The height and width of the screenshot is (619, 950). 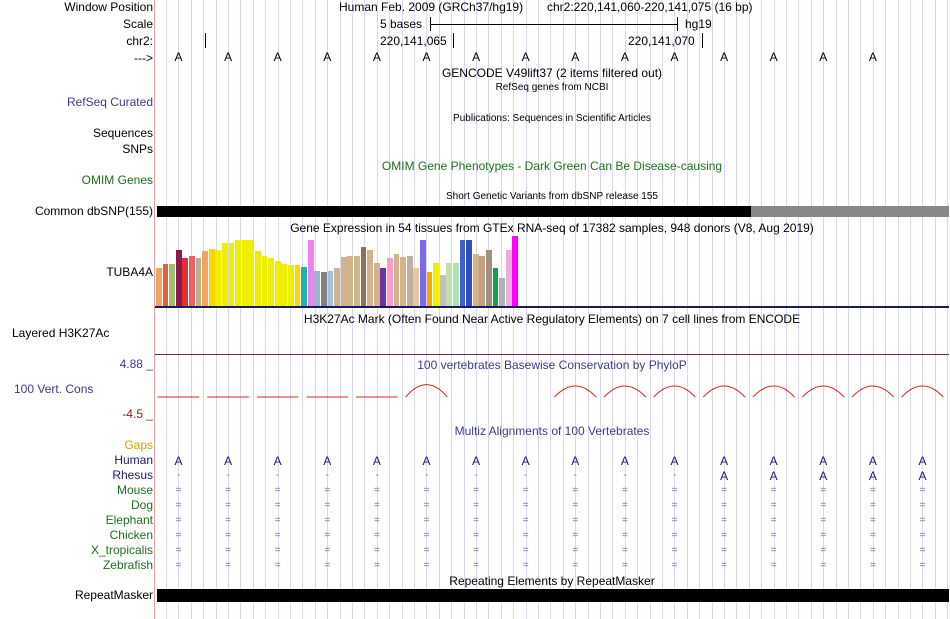 I want to click on species-label: Mouse, so click(x=134, y=490).